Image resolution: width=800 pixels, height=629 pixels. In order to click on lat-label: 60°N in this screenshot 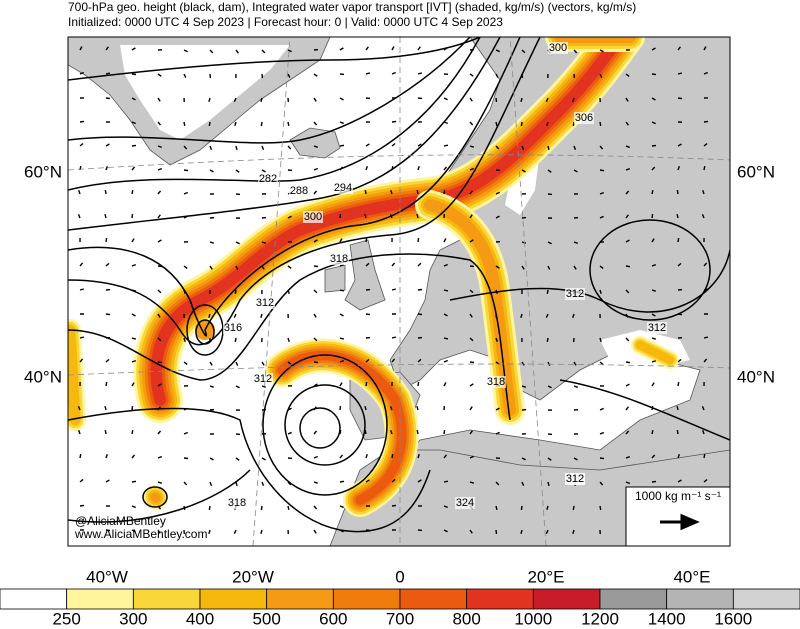, I will do `click(756, 171)`.